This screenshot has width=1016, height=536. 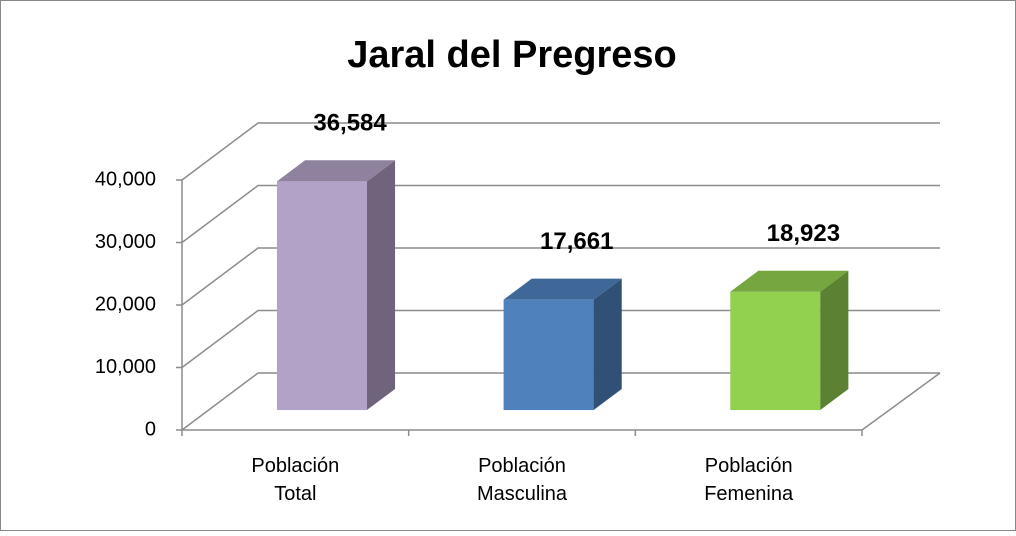 What do you see at coordinates (512, 55) in the screenshot?
I see `chart-title: Jaral del Pregreso` at bounding box center [512, 55].